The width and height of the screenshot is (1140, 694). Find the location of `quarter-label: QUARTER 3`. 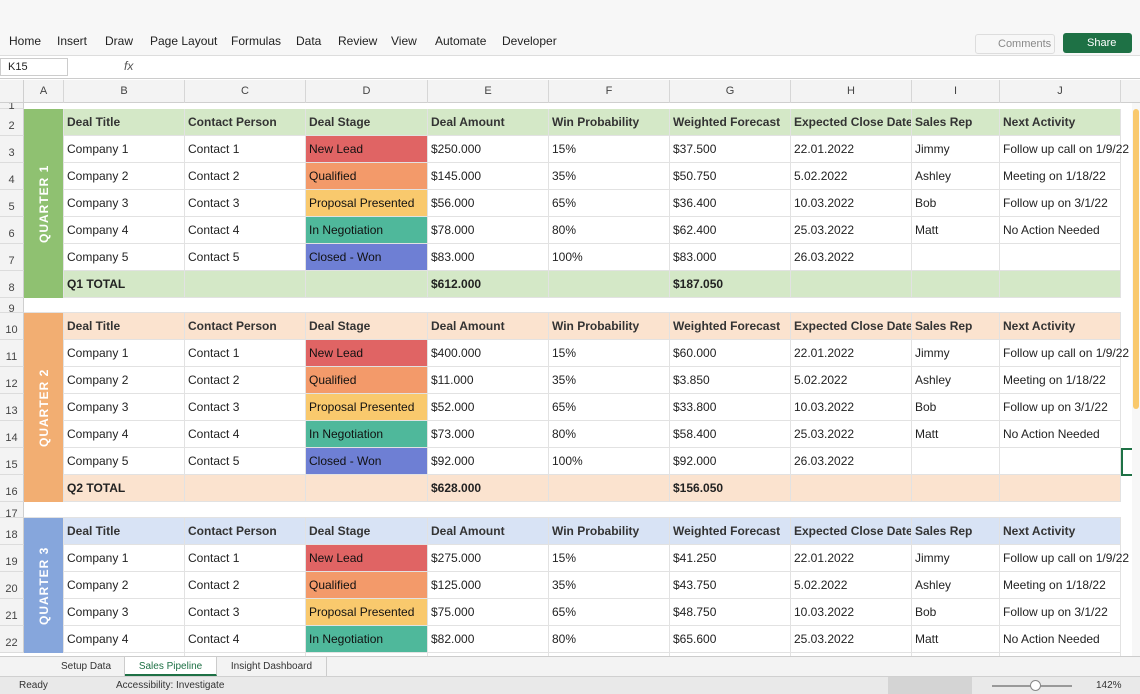

quarter-label: QUARTER 3 is located at coordinates (44, 585).